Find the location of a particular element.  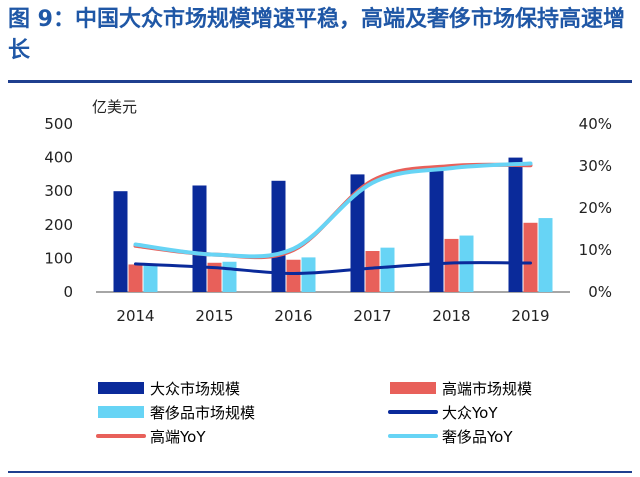

legend-label: 大众YoY is located at coordinates (470, 413).